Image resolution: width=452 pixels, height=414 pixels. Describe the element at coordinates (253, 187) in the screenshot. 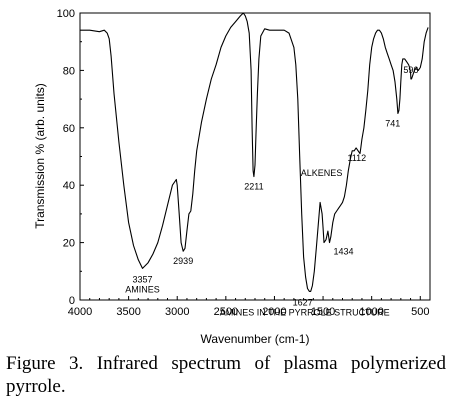

I see `peak-label: 2211` at that location.